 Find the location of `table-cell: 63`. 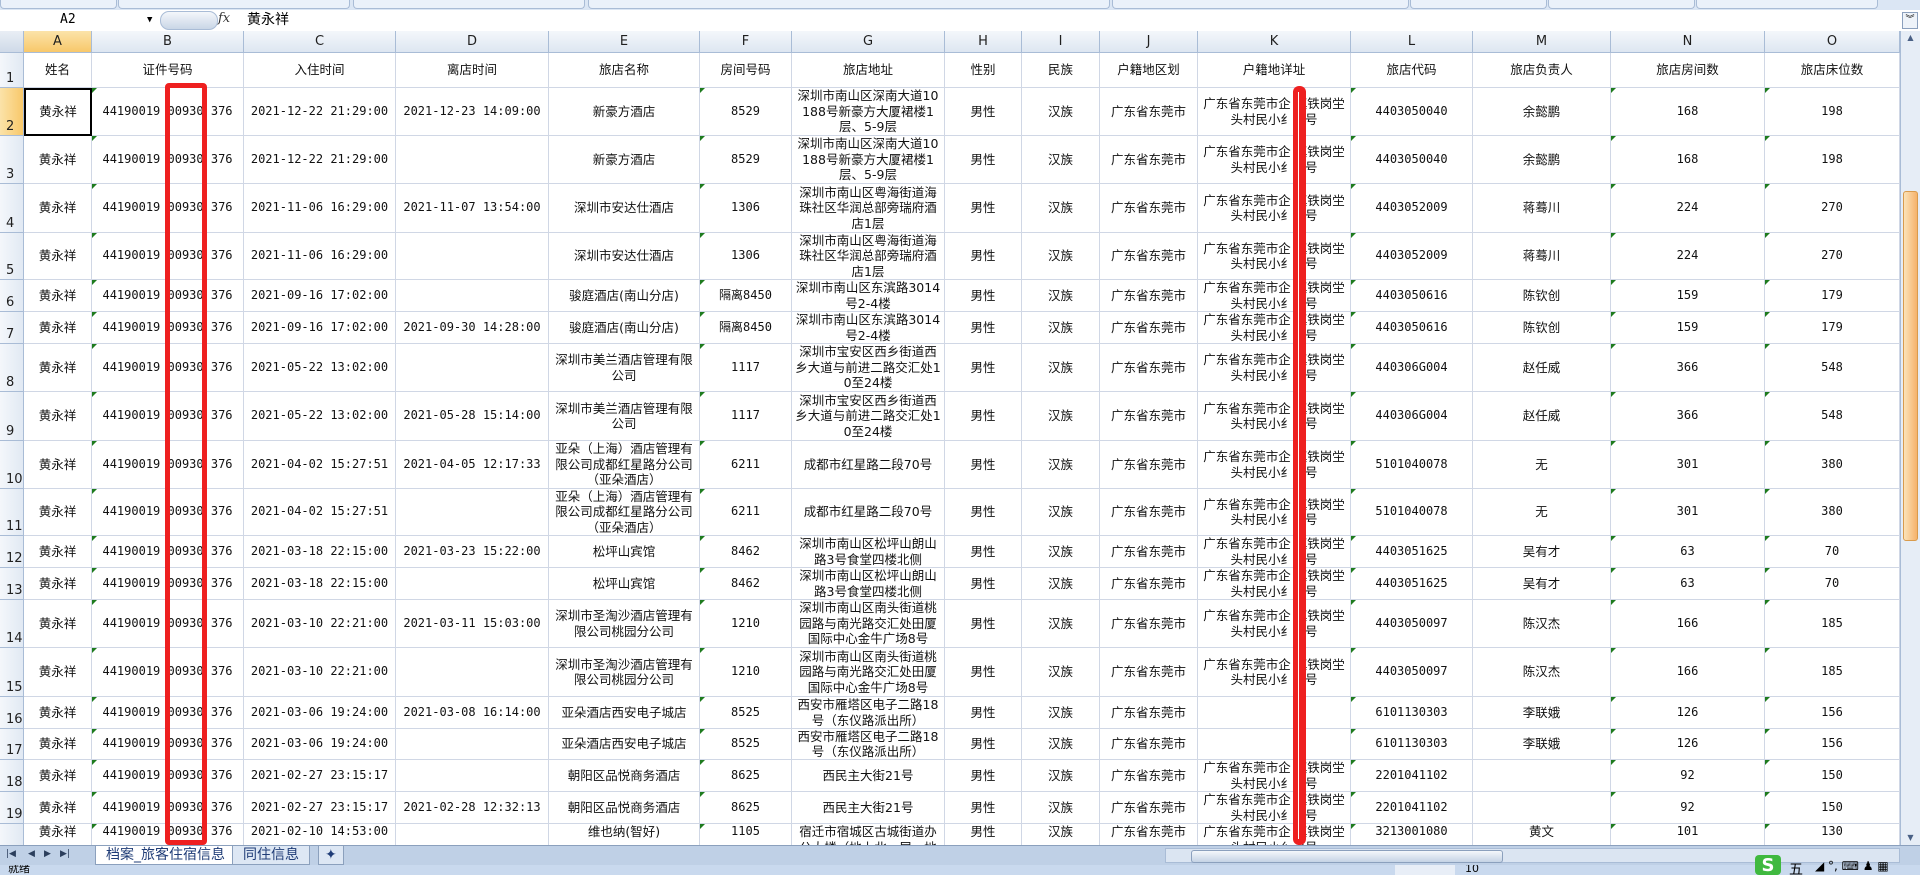

table-cell: 63 is located at coordinates (1688, 584).